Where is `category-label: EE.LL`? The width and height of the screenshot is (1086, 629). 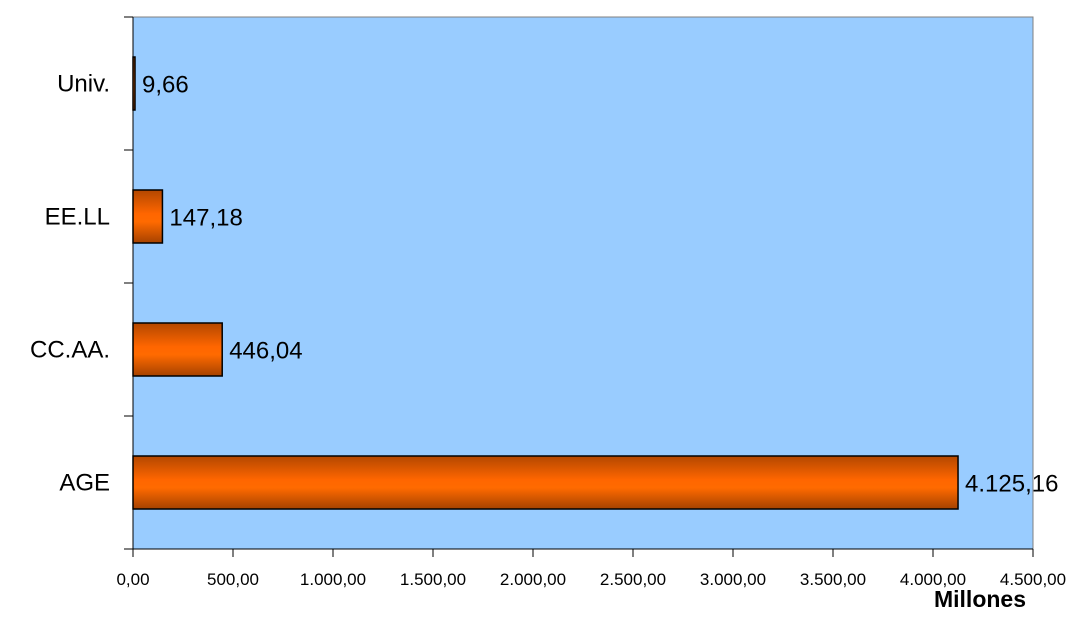
category-label: EE.LL is located at coordinates (77, 217).